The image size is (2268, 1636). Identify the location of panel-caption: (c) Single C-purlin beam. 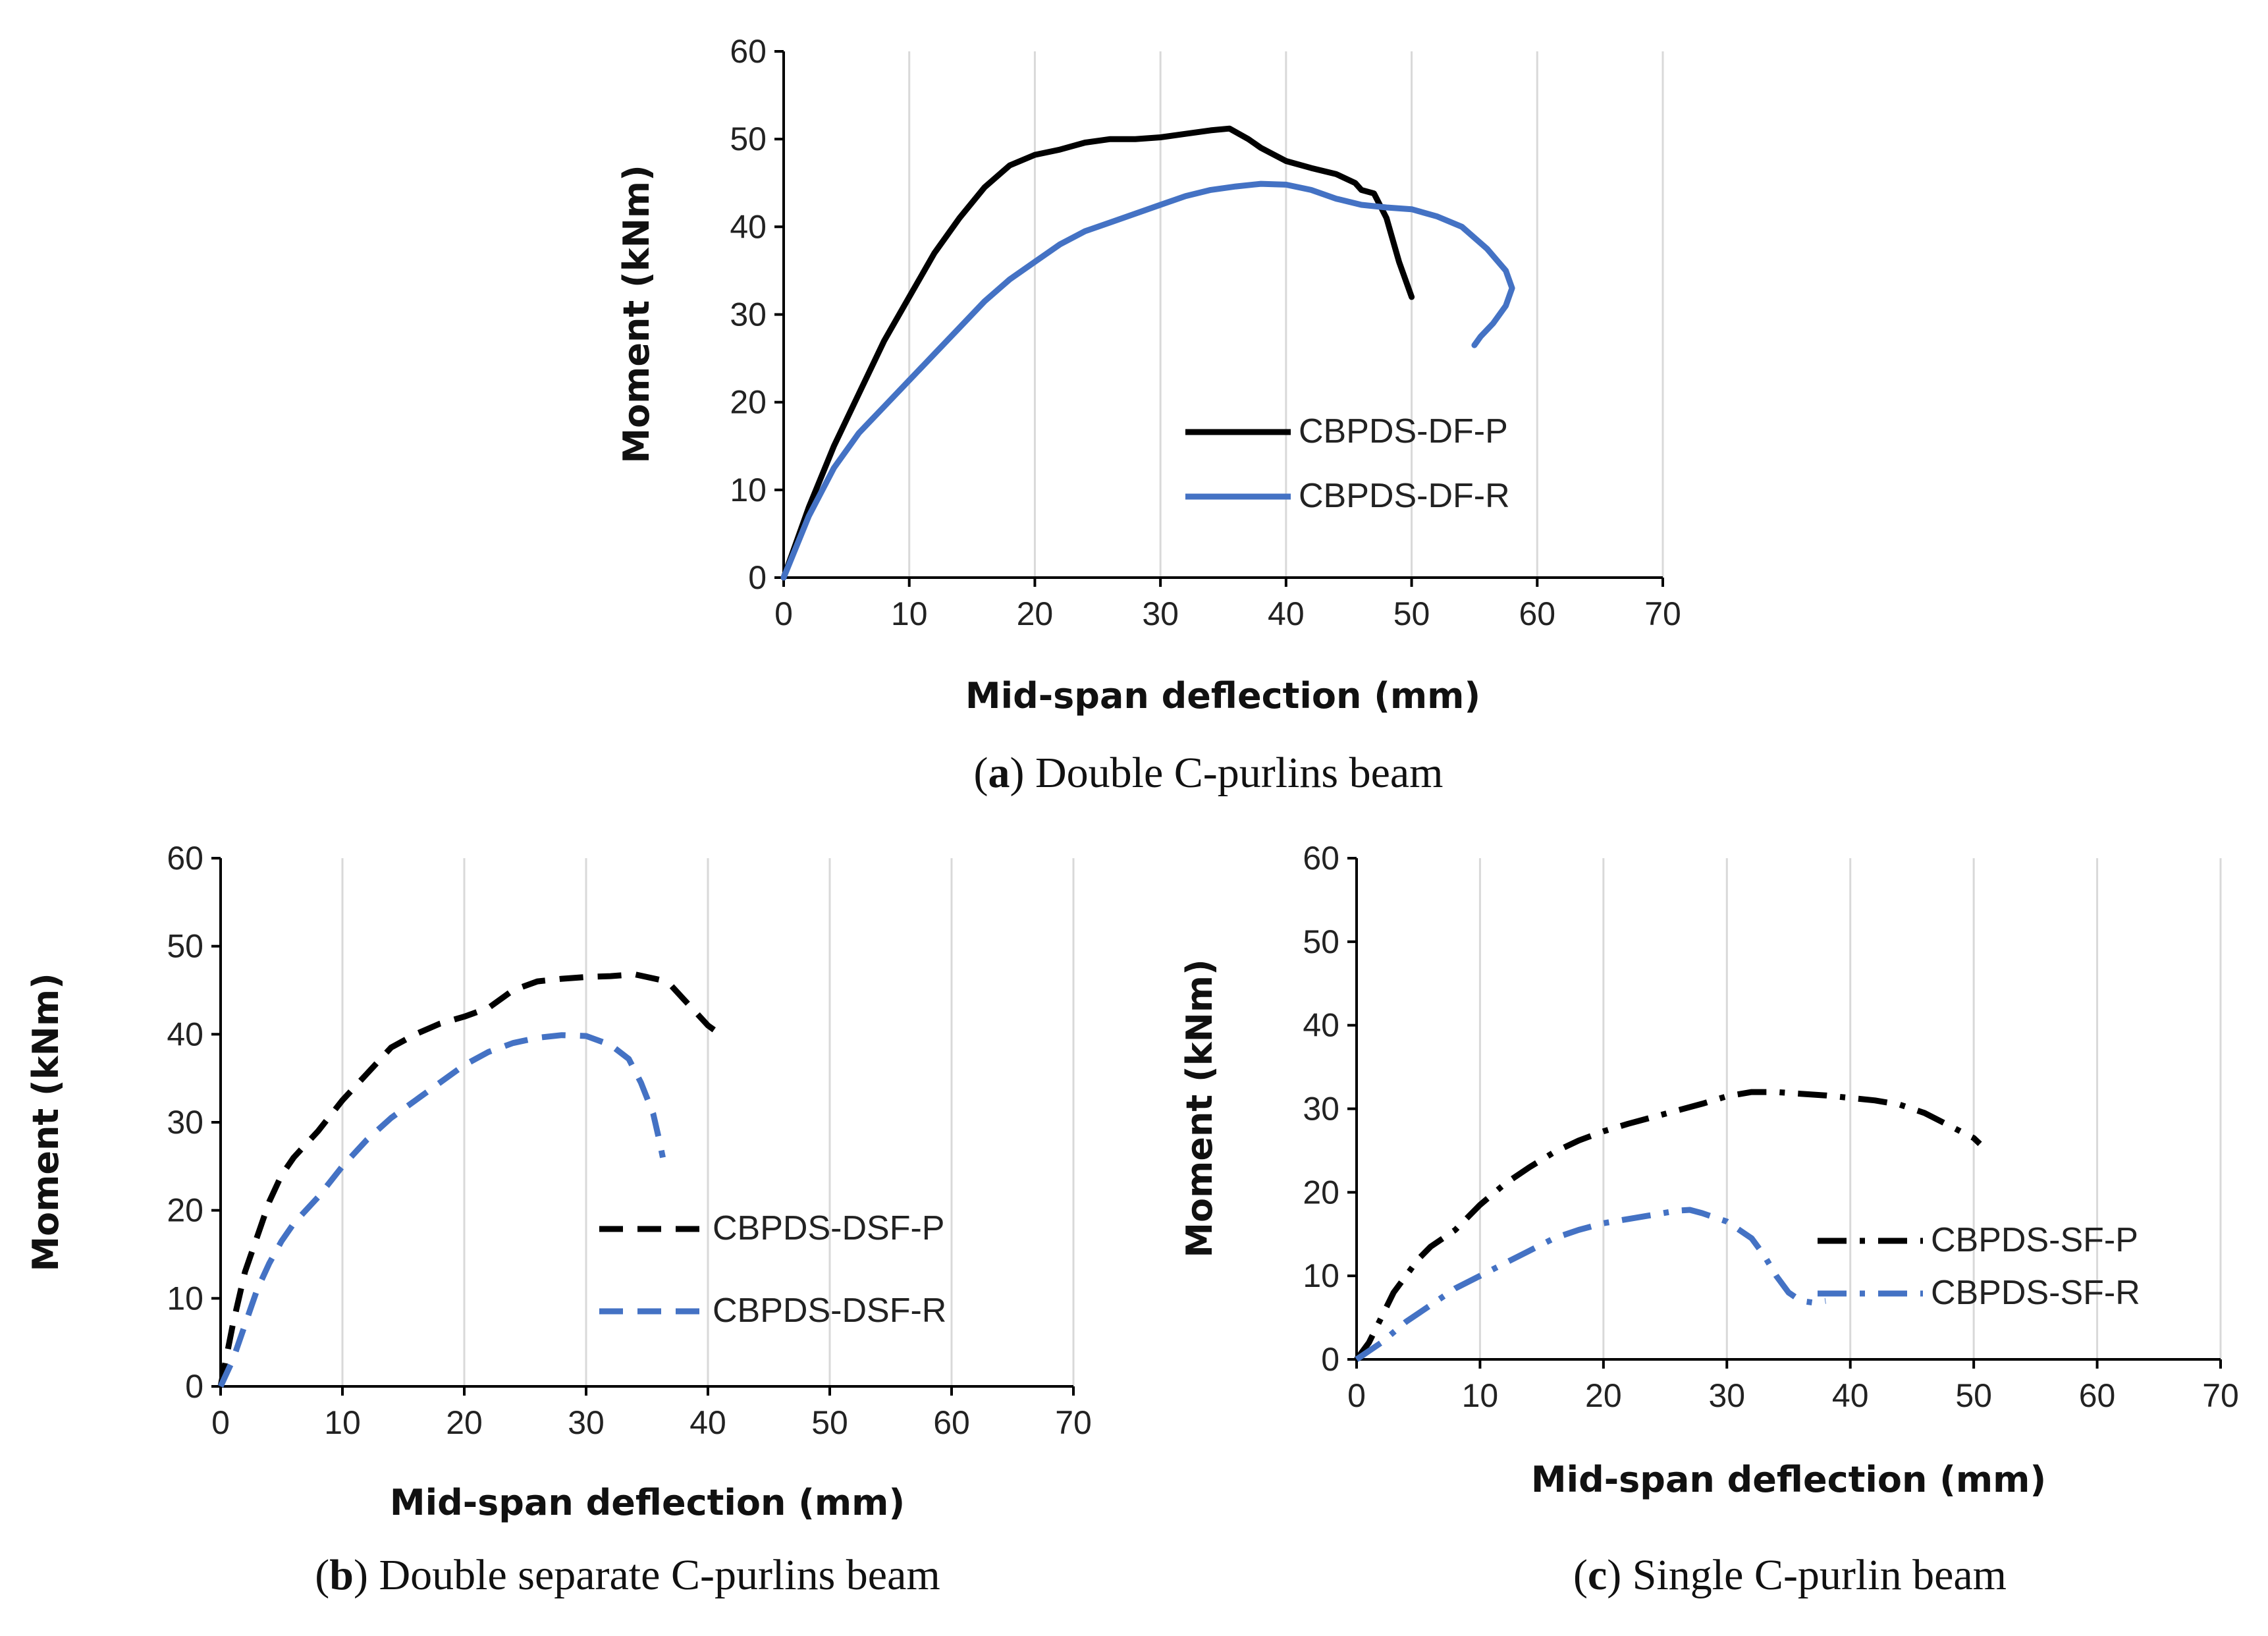
(1790, 1575).